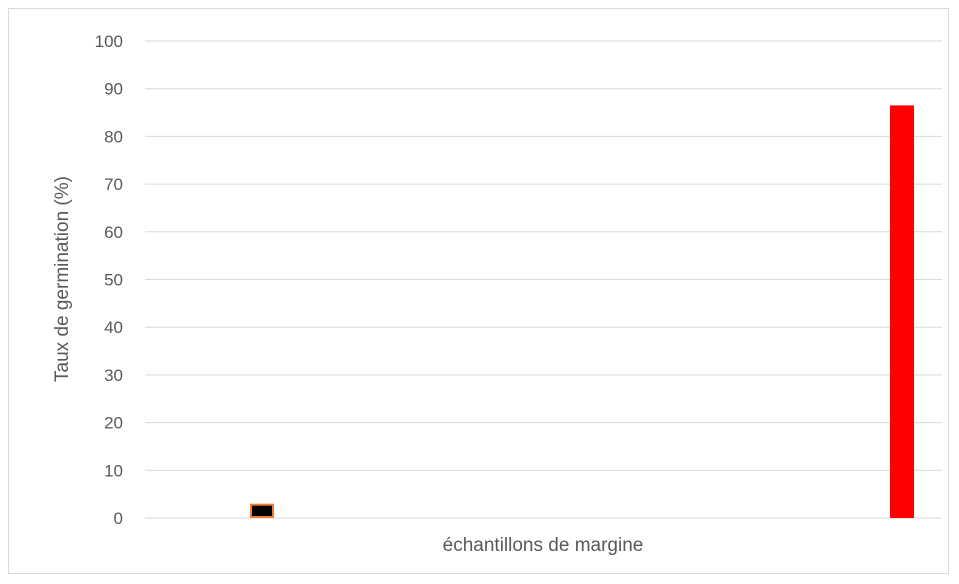 This screenshot has width=959, height=584. What do you see at coordinates (113, 232) in the screenshot?
I see `y-tick-label: 60` at bounding box center [113, 232].